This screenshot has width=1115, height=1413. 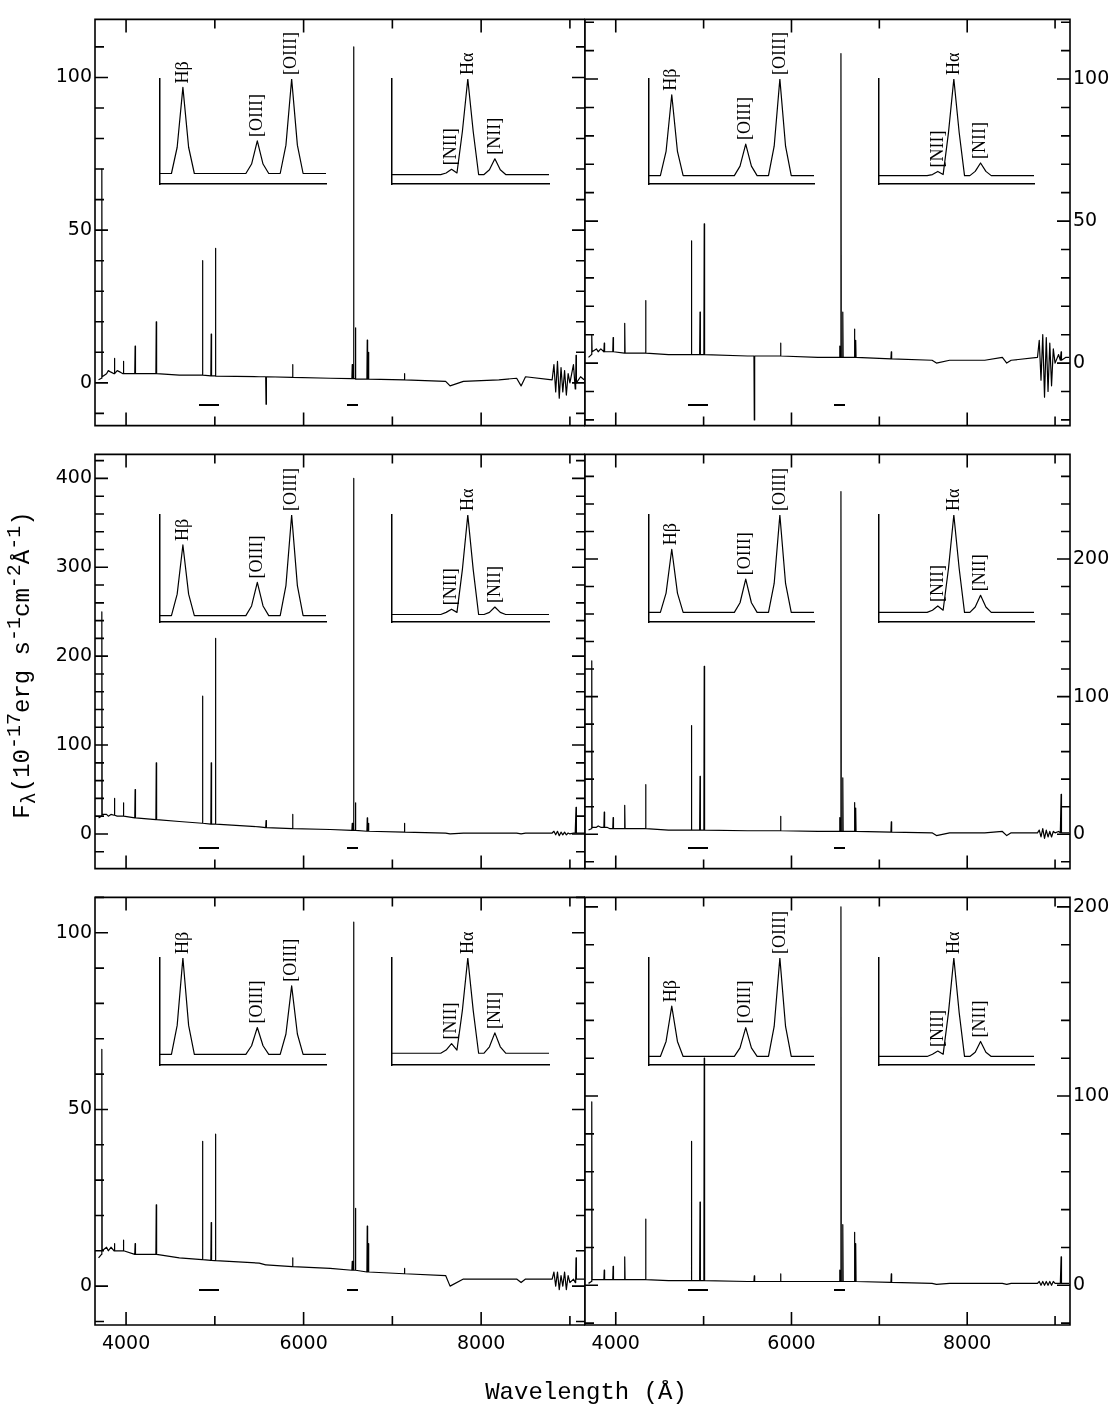 What do you see at coordinates (73, 476) in the screenshot?
I see `y-tick-label: 400` at bounding box center [73, 476].